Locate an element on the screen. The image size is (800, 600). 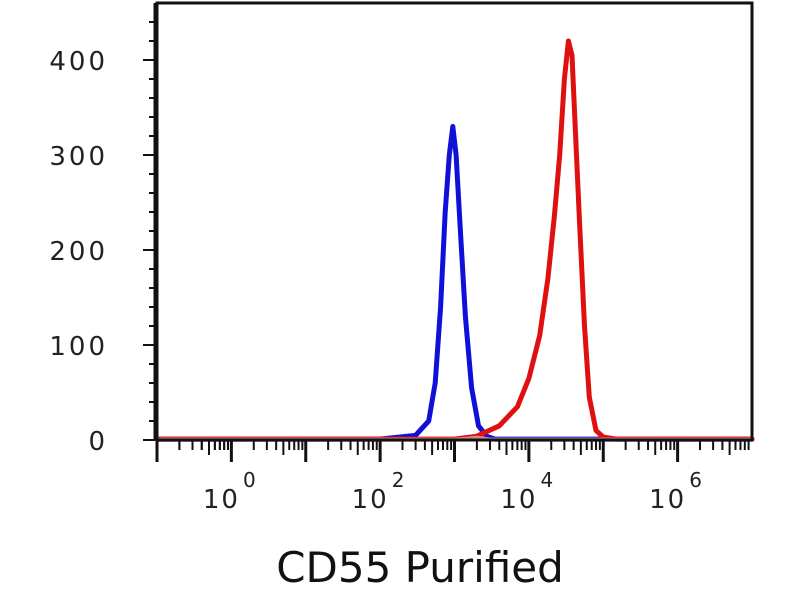
x-tick-exponent: 4 is located at coordinates (547, 480).